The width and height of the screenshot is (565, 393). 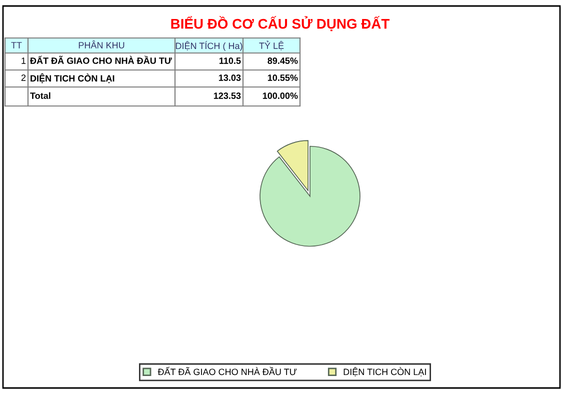 I want to click on category-label: DIỆN TICH CÒN LẠI, so click(x=72, y=78).